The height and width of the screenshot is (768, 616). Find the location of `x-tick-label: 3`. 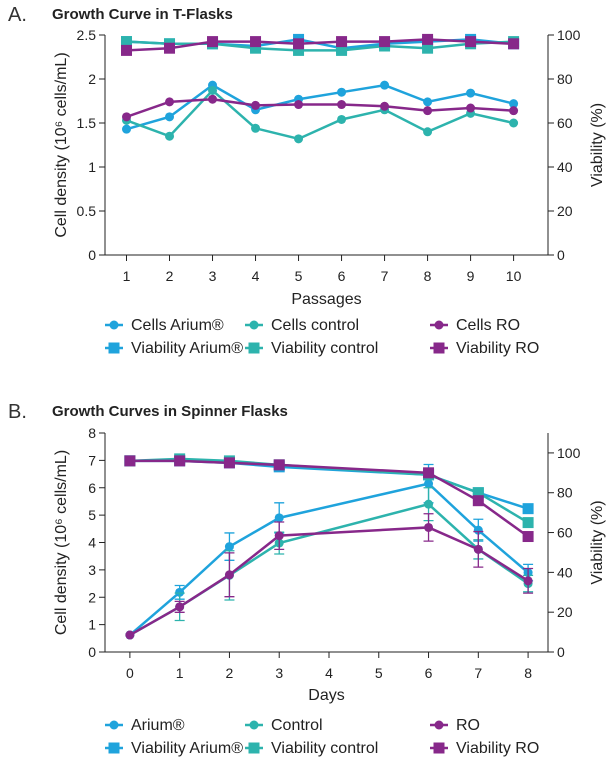

x-tick-label: 3 is located at coordinates (213, 276).